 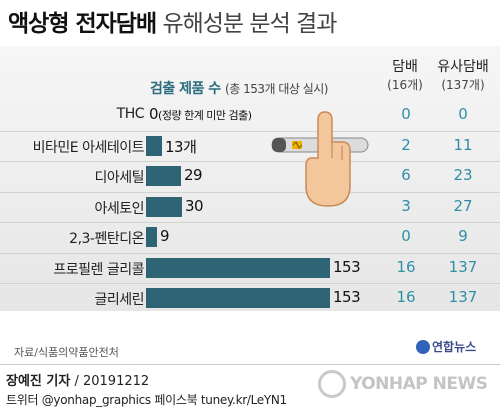 I want to click on category-label: 아세토인, so click(x=119, y=208).